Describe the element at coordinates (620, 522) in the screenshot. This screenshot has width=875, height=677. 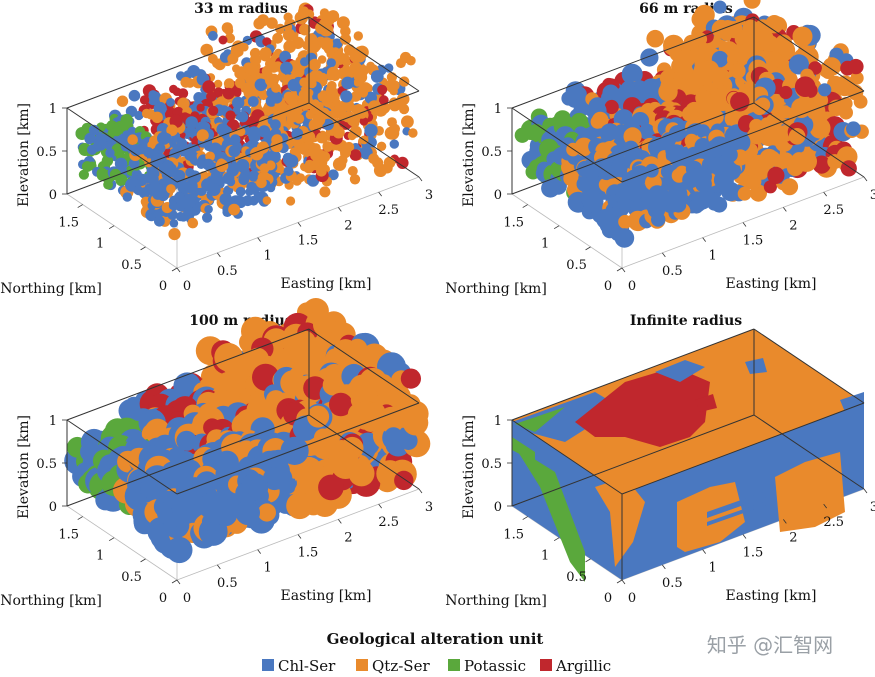
I see `region-qtz-ser` at that location.